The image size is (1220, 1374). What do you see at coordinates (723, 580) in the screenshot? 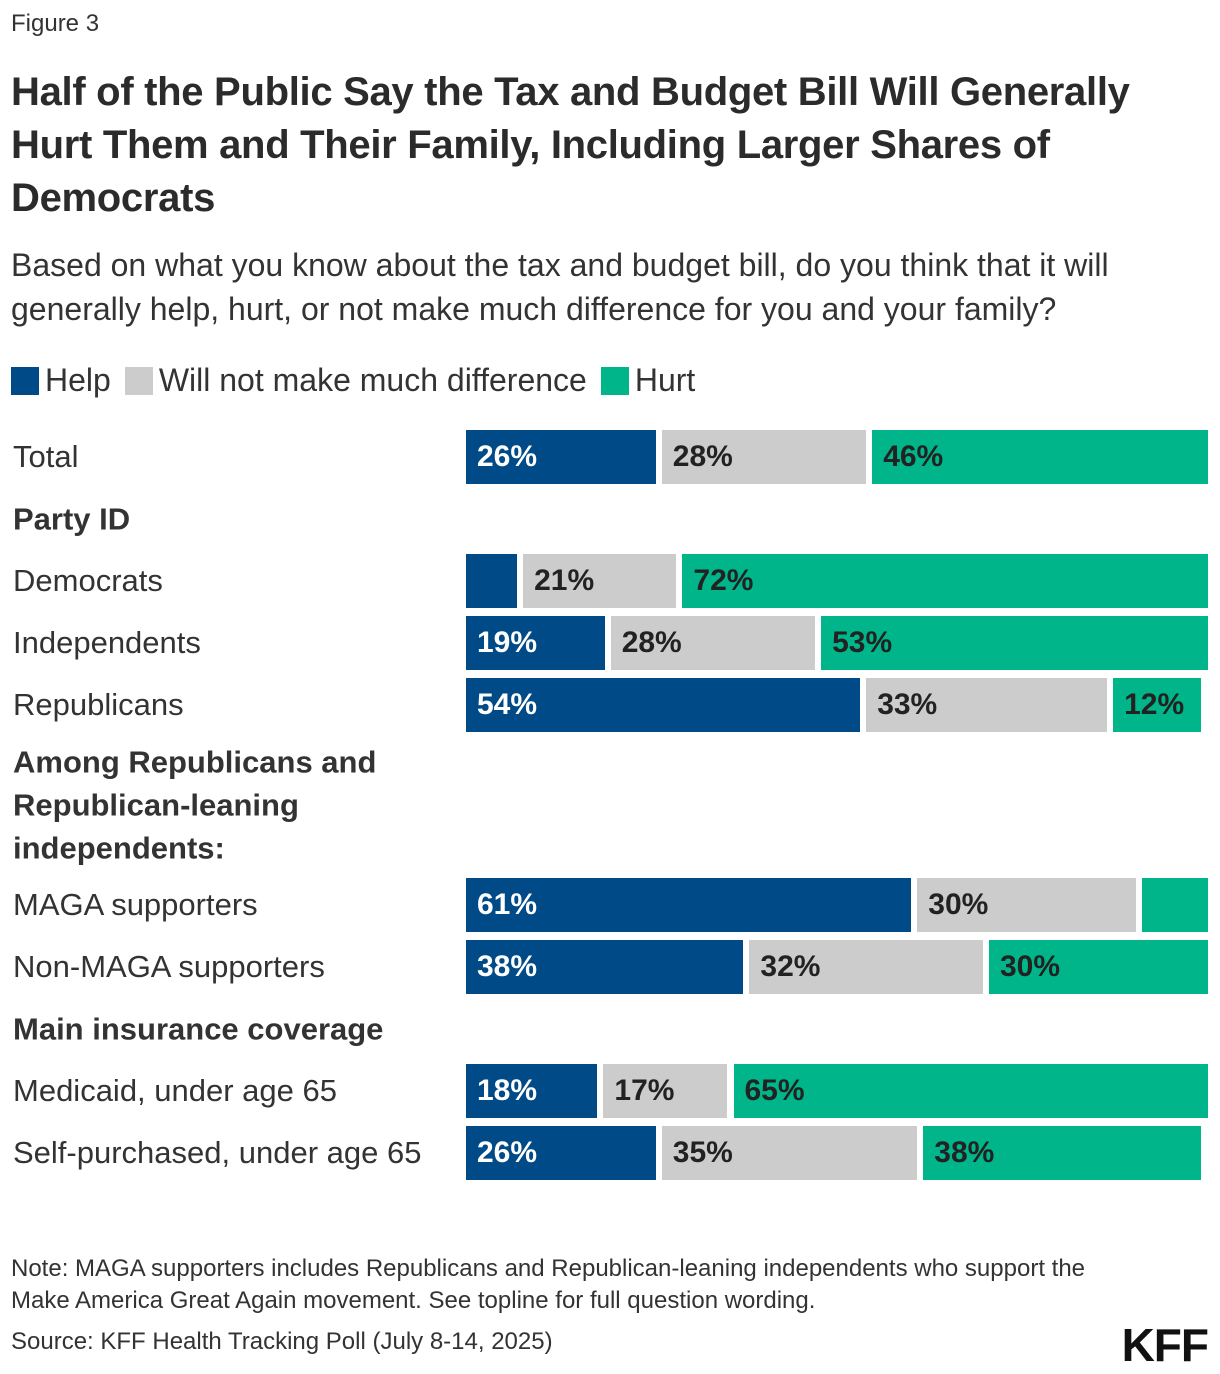
I see `data-label: 72%` at bounding box center [723, 580].